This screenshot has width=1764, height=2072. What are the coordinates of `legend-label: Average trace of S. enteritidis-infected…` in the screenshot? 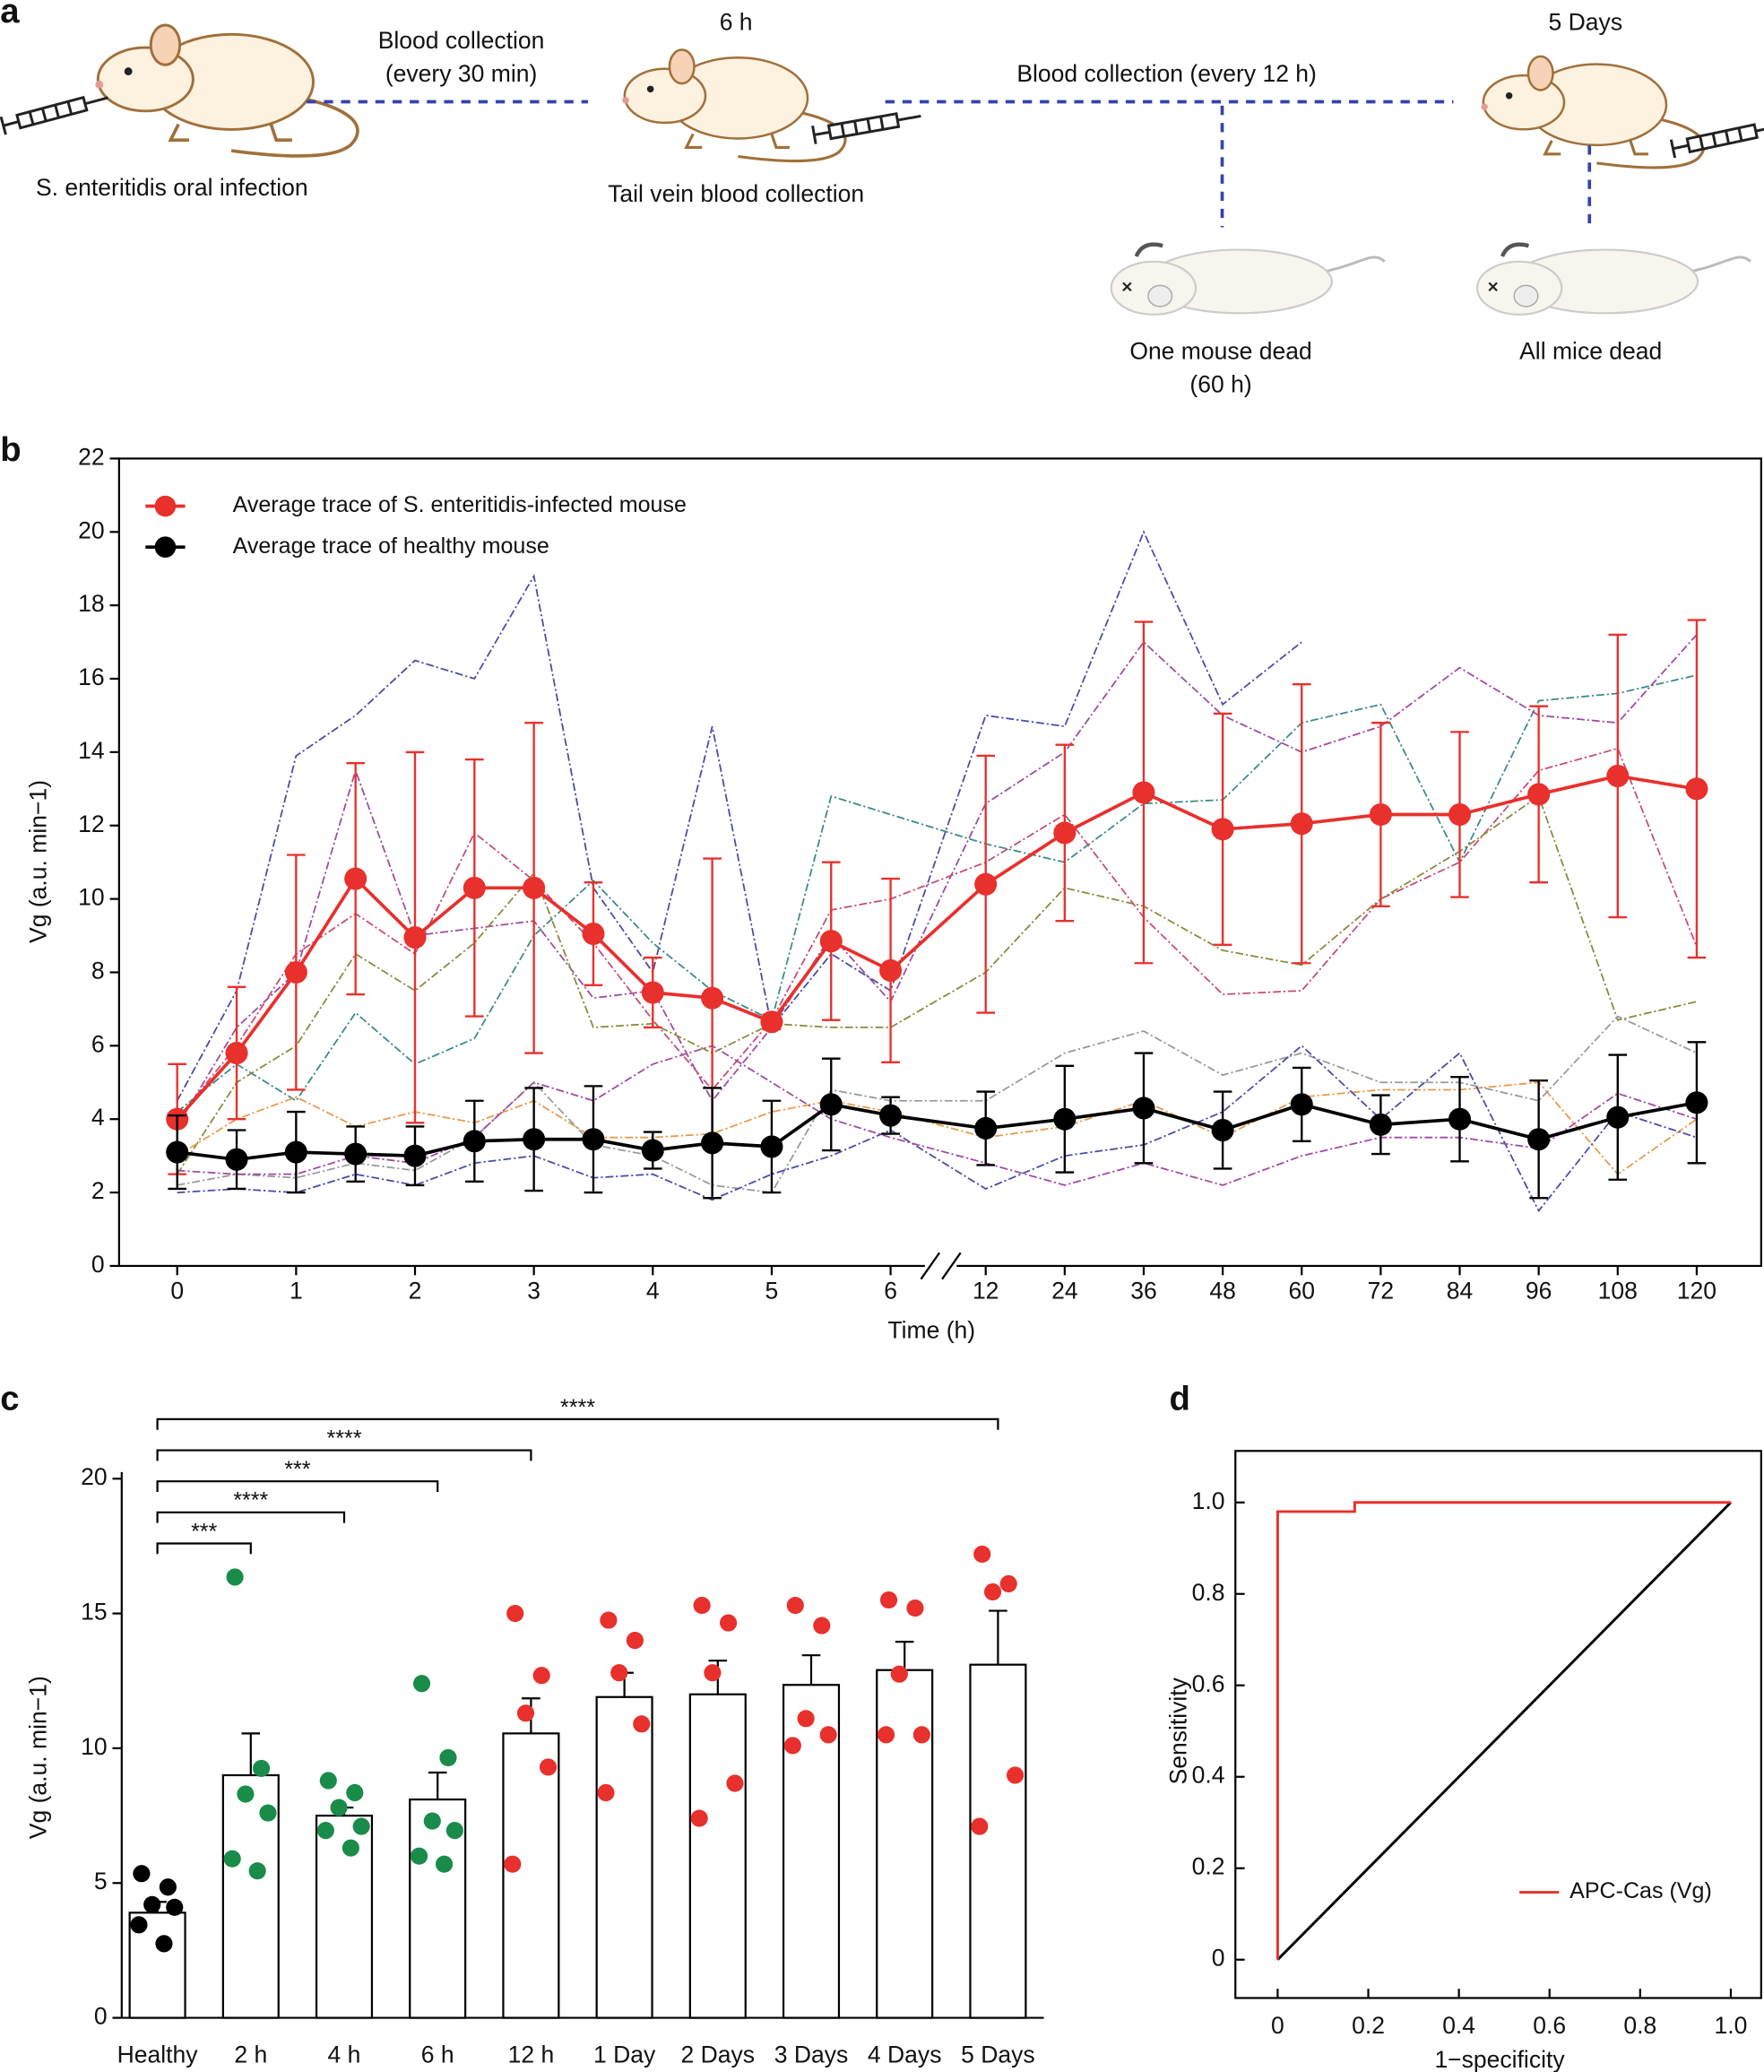 It's located at (460, 504).